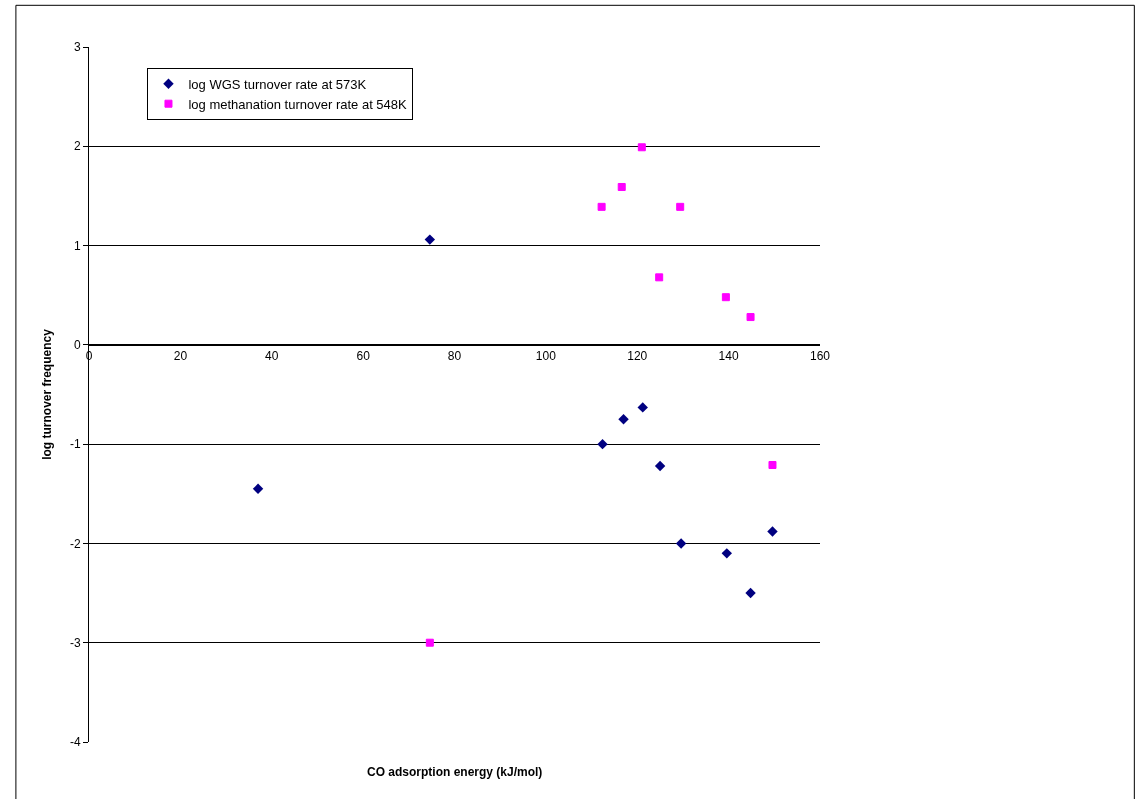 This screenshot has width=1147, height=799. What do you see at coordinates (75, 444) in the screenshot?
I see `y-tick-label: -1` at bounding box center [75, 444].